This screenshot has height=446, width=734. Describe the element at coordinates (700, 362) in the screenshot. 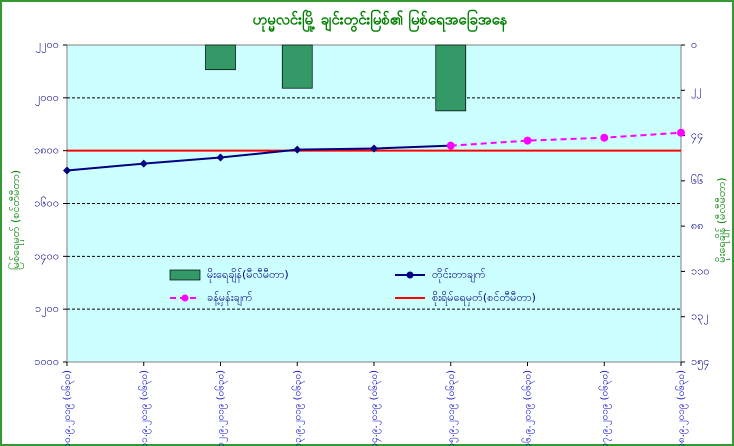

I see `y2-tick-label: ၁၅၄` at that location.